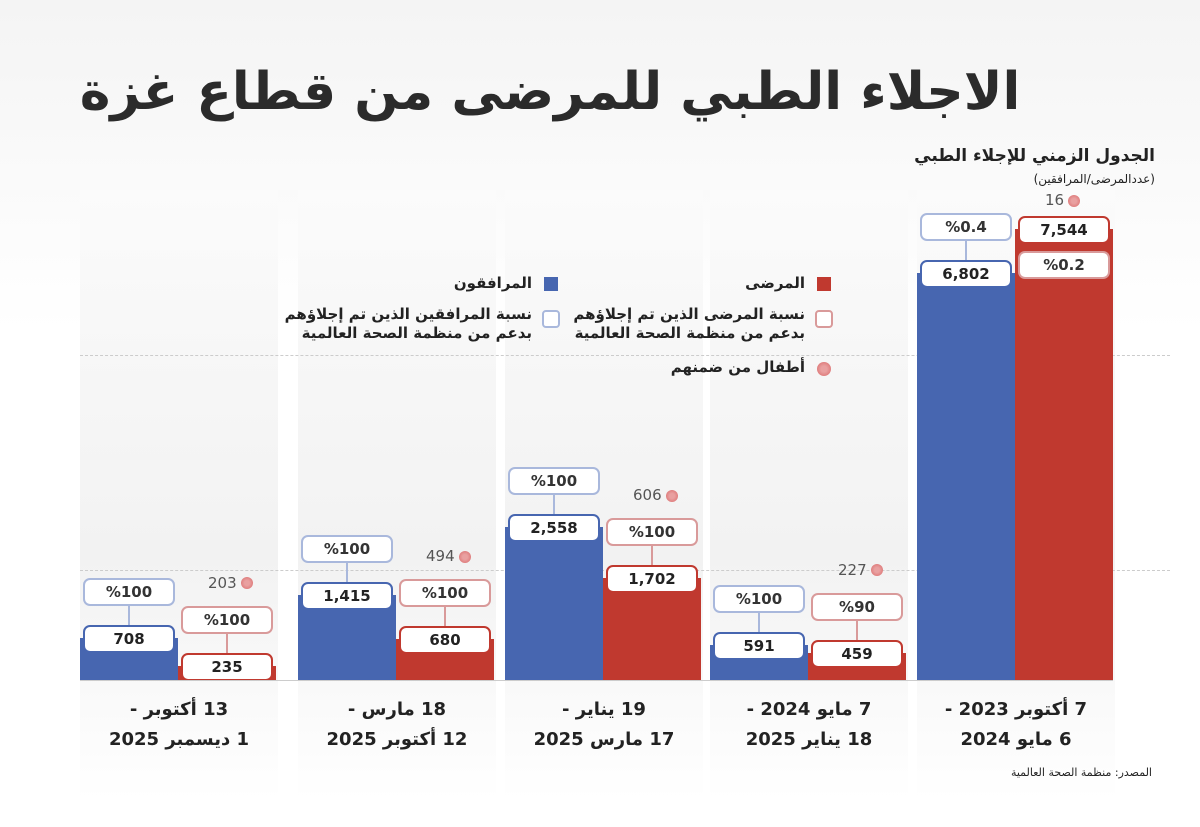 The height and width of the screenshot is (827, 1200). I want to click on x-tick-line1: 7 مايو 2024 -, so click(809, 709).